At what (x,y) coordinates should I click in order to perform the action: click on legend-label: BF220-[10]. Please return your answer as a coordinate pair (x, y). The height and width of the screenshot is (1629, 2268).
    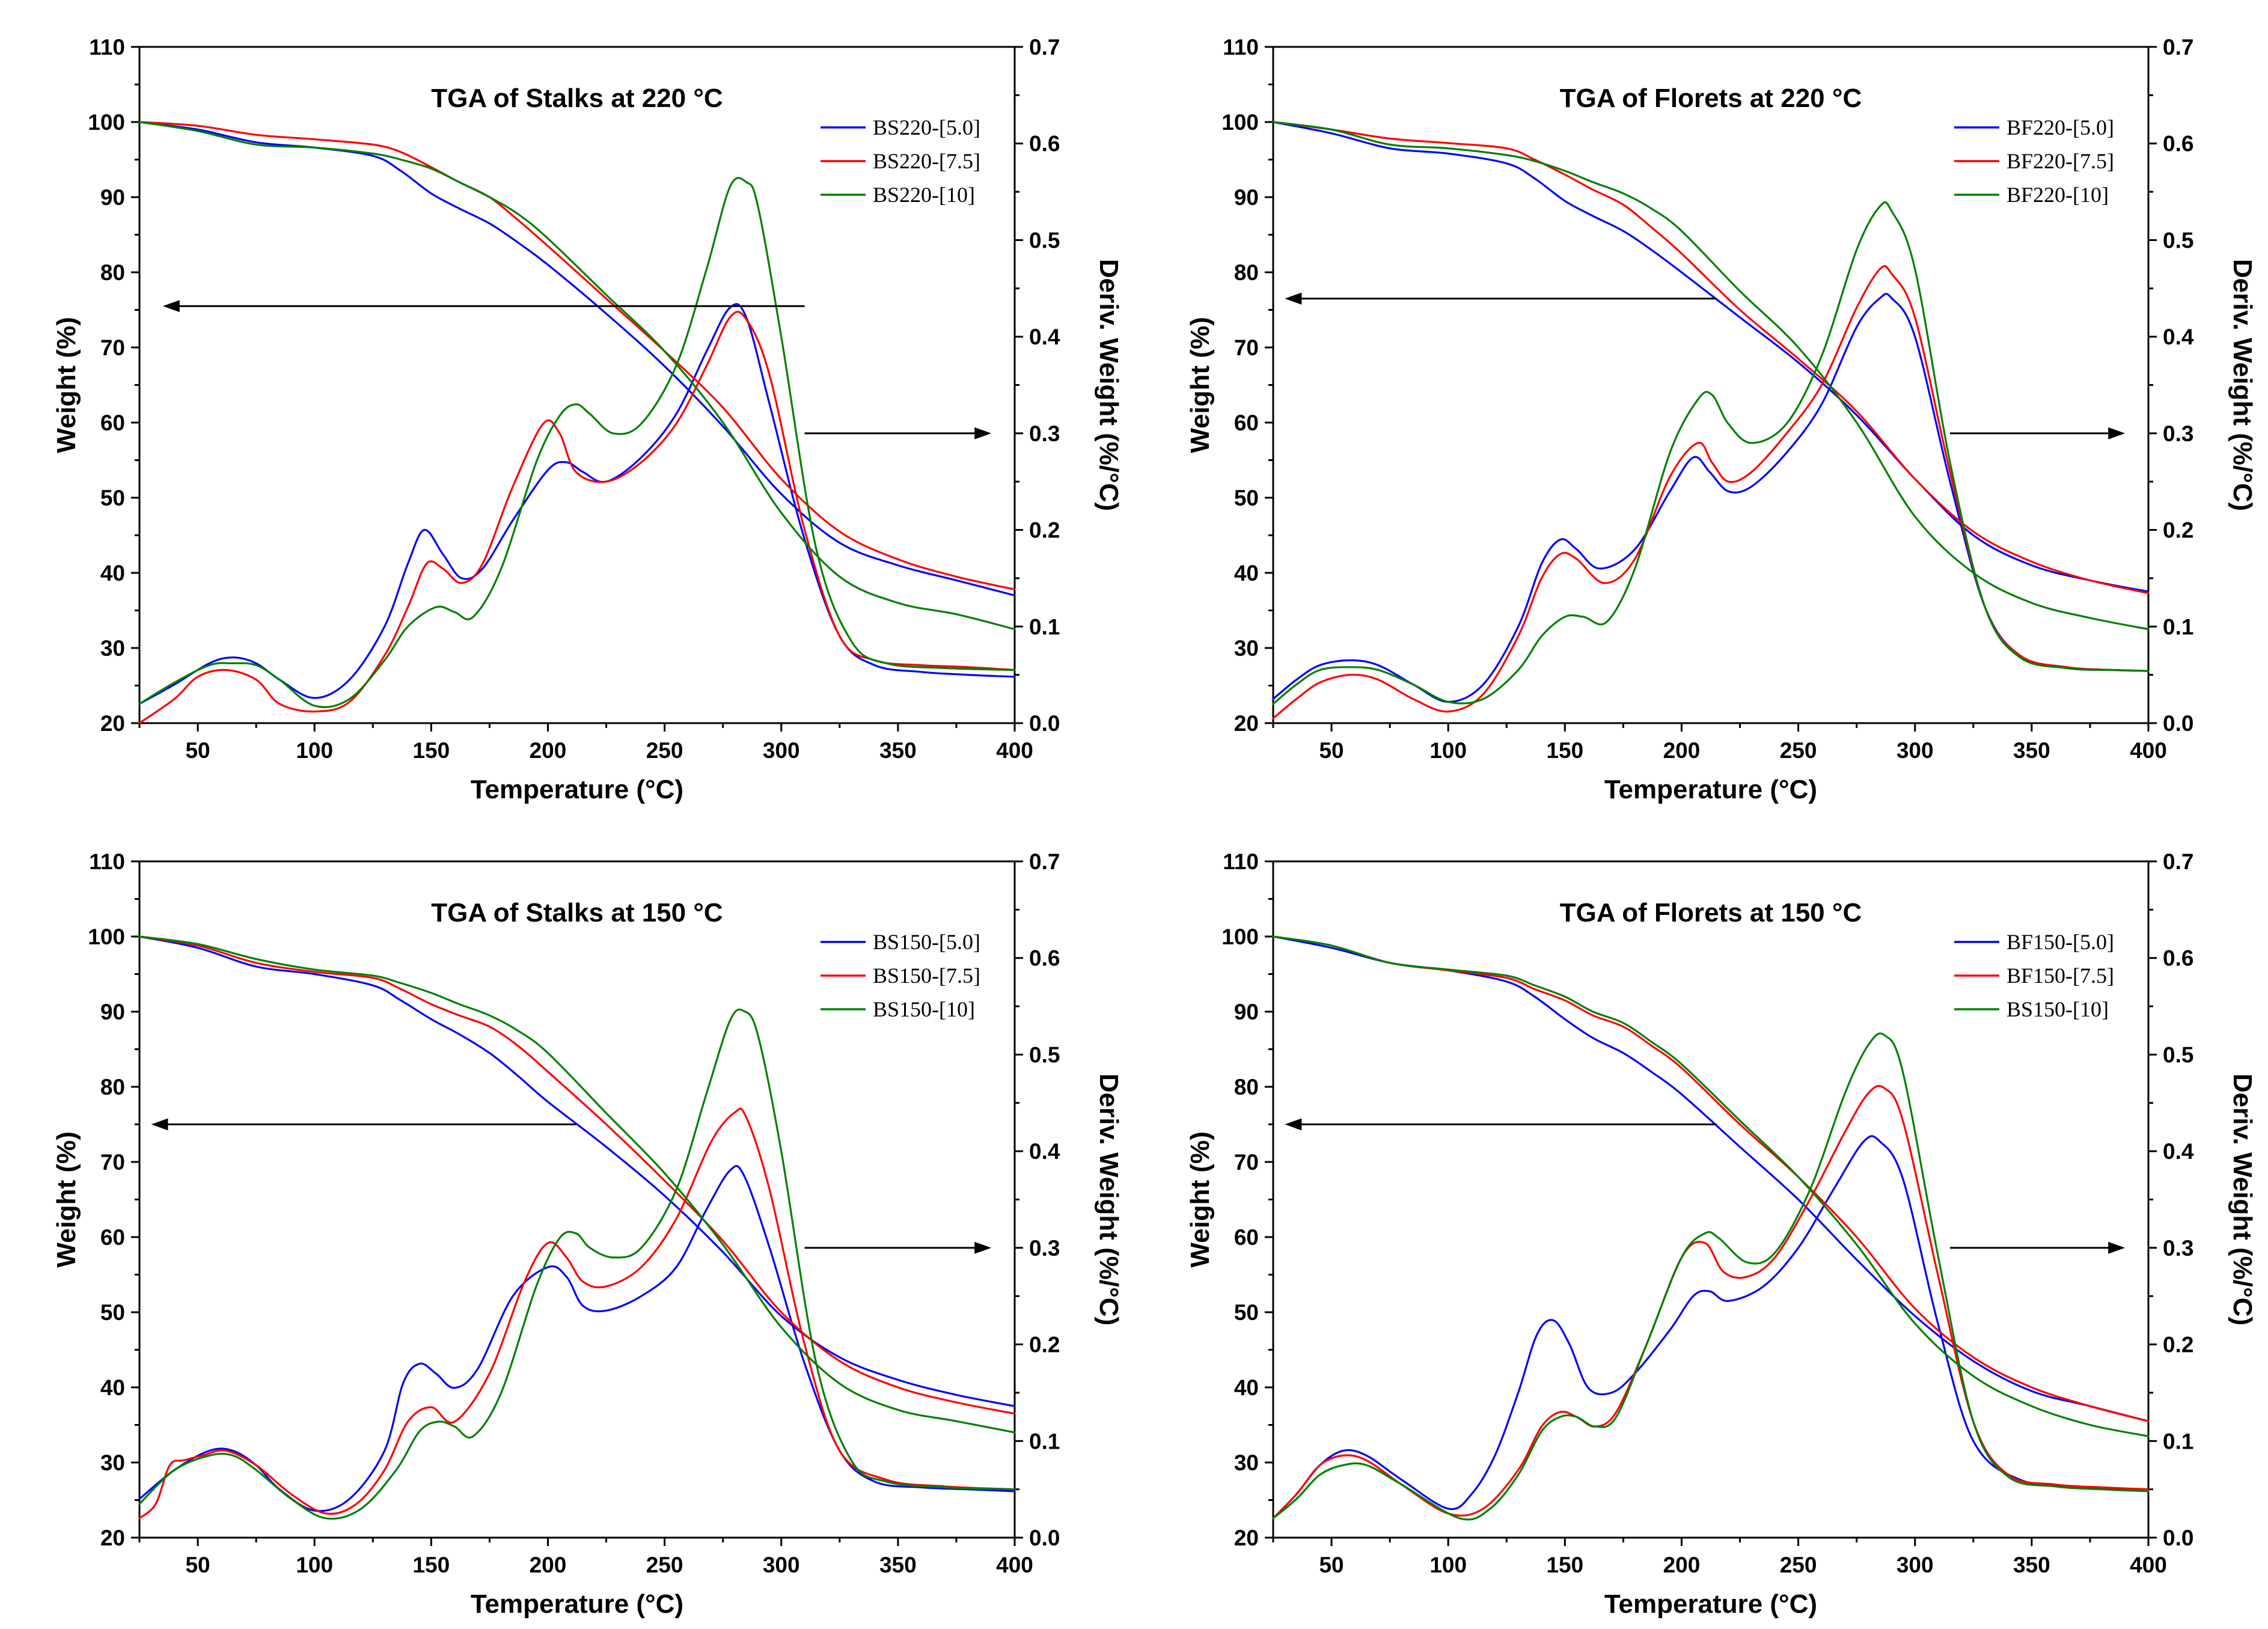
    Looking at the image, I should click on (2058, 195).